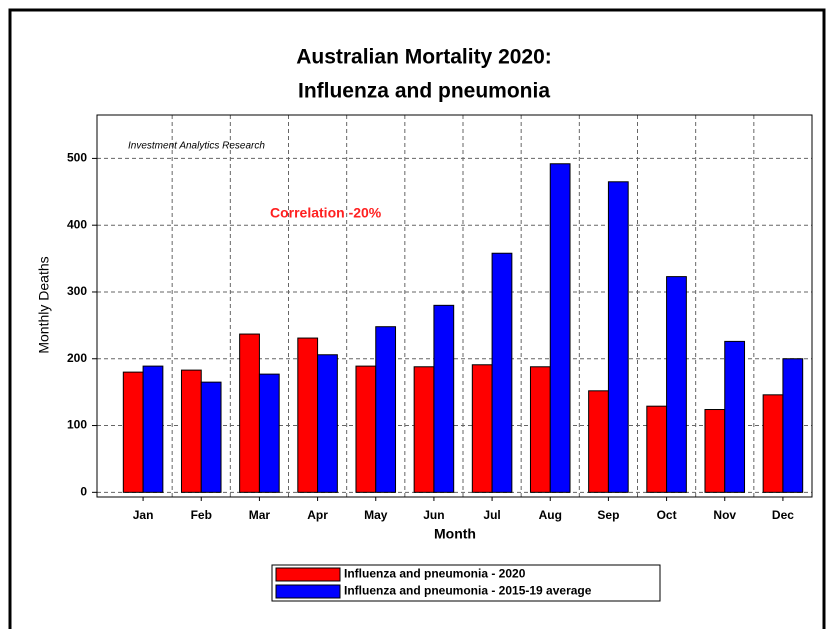  Describe the element at coordinates (77, 291) in the screenshot. I see `y-tick-label: 300` at that location.